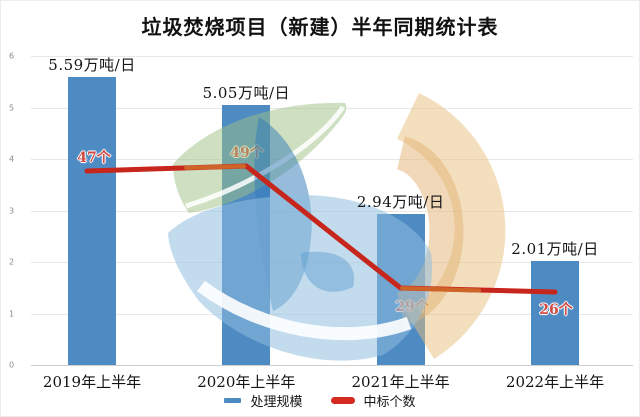  I want to click on x-axis-label-2022年上半年: 2022年上半年, so click(555, 382).